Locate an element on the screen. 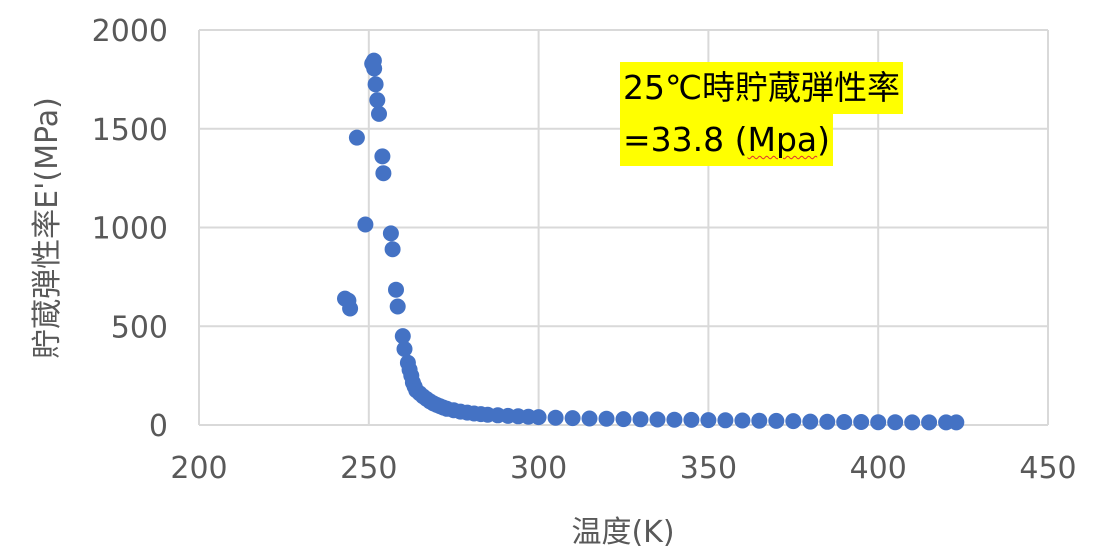 The image size is (1096, 560). y-axis-label: 貯蔵弾性率E'(MPa) is located at coordinates (47, 228).